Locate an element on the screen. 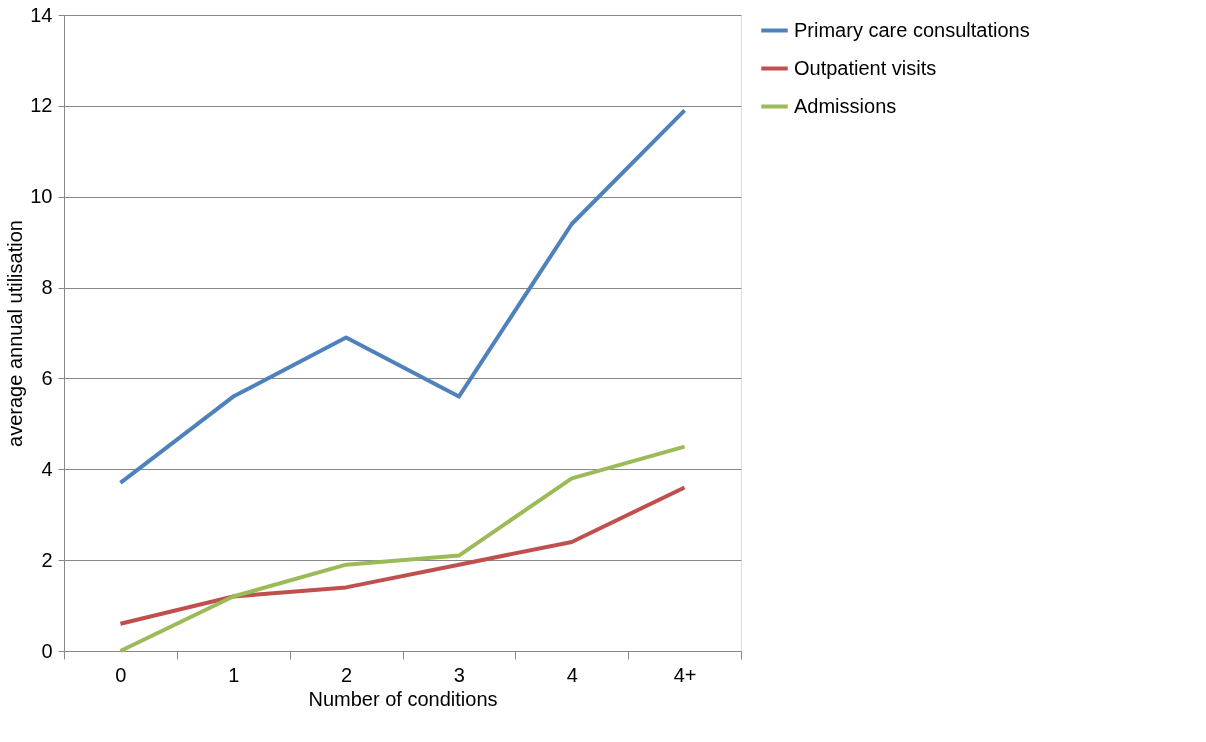  x-tick-label: 2 is located at coordinates (347, 674).